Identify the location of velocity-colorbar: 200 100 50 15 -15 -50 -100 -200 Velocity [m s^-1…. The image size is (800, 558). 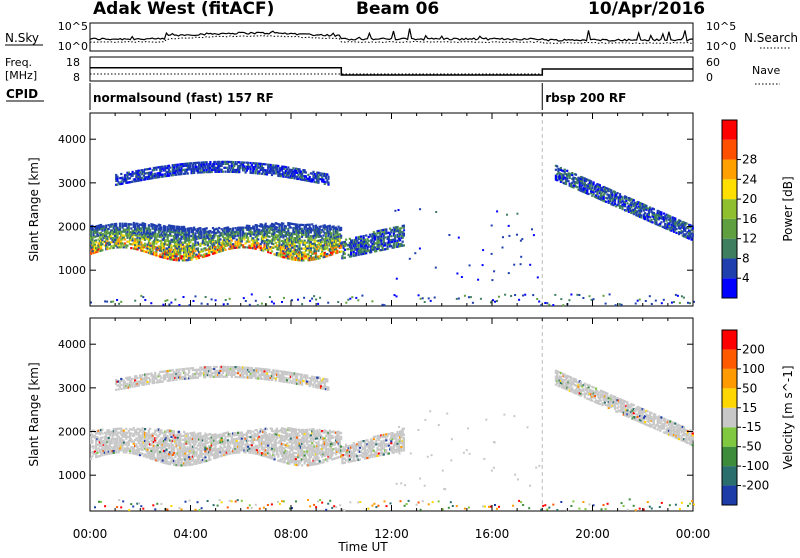
(758, 417).